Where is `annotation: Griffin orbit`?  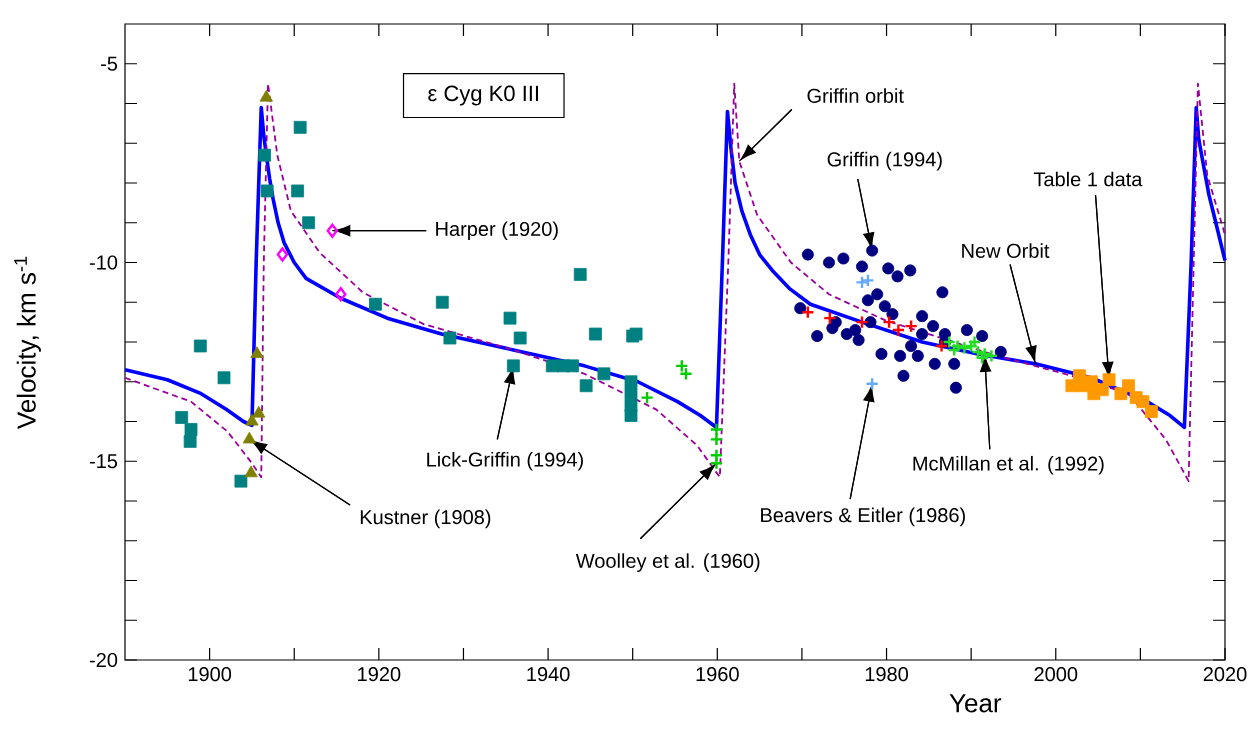
annotation: Griffin orbit is located at coordinates (855, 95).